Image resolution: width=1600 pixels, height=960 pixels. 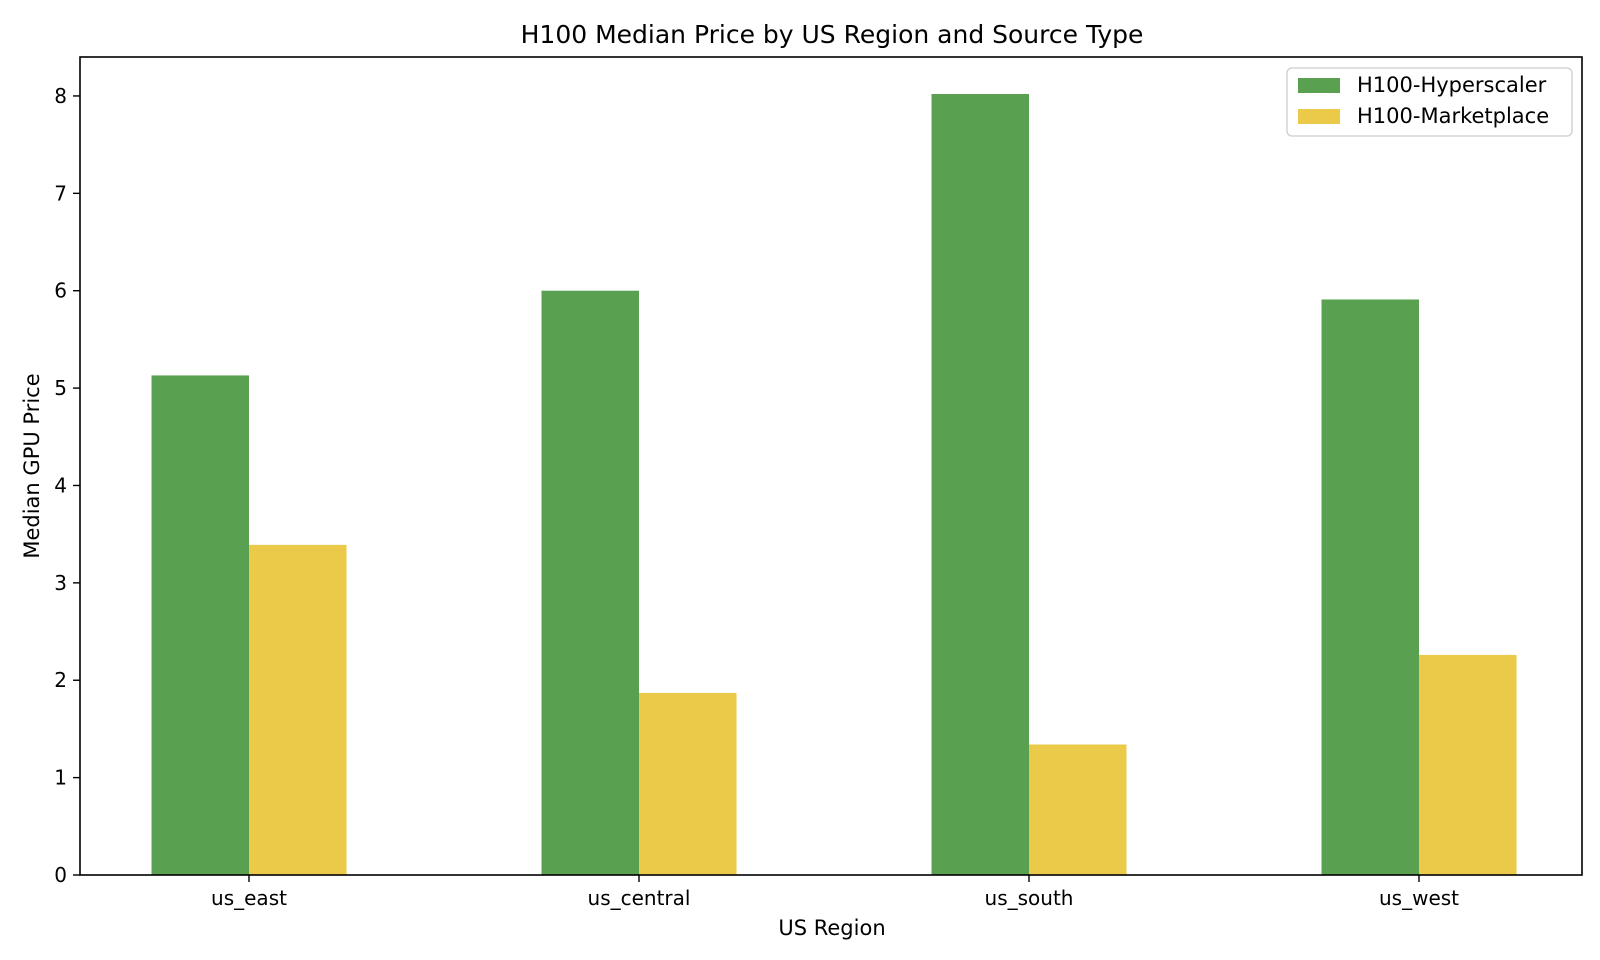 What do you see at coordinates (60, 388) in the screenshot?
I see `y-tick-label: 5` at bounding box center [60, 388].